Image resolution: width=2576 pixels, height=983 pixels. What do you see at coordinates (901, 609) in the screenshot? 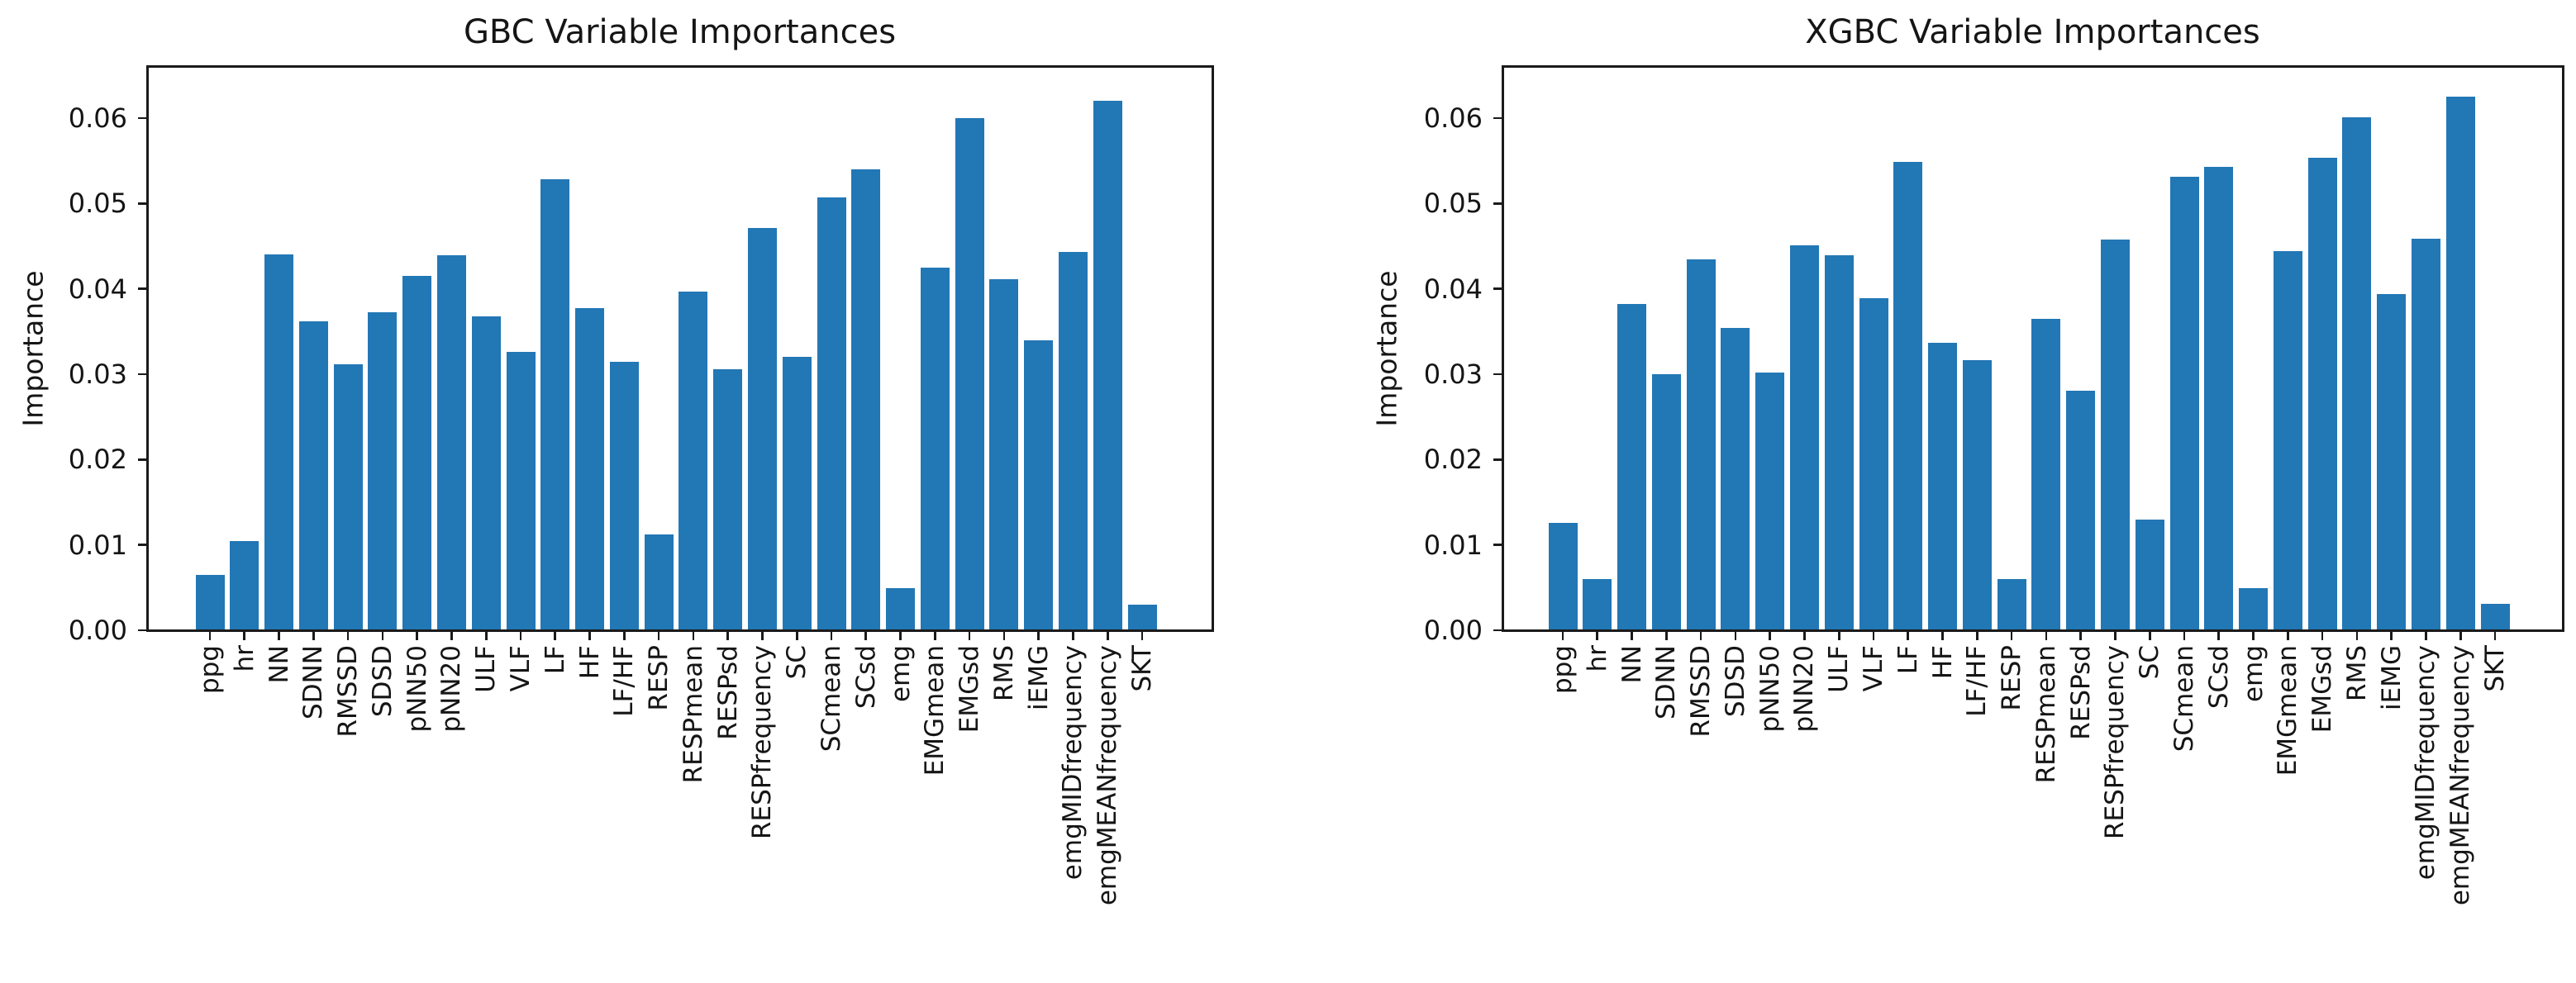
I see `bar-emg` at bounding box center [901, 609].